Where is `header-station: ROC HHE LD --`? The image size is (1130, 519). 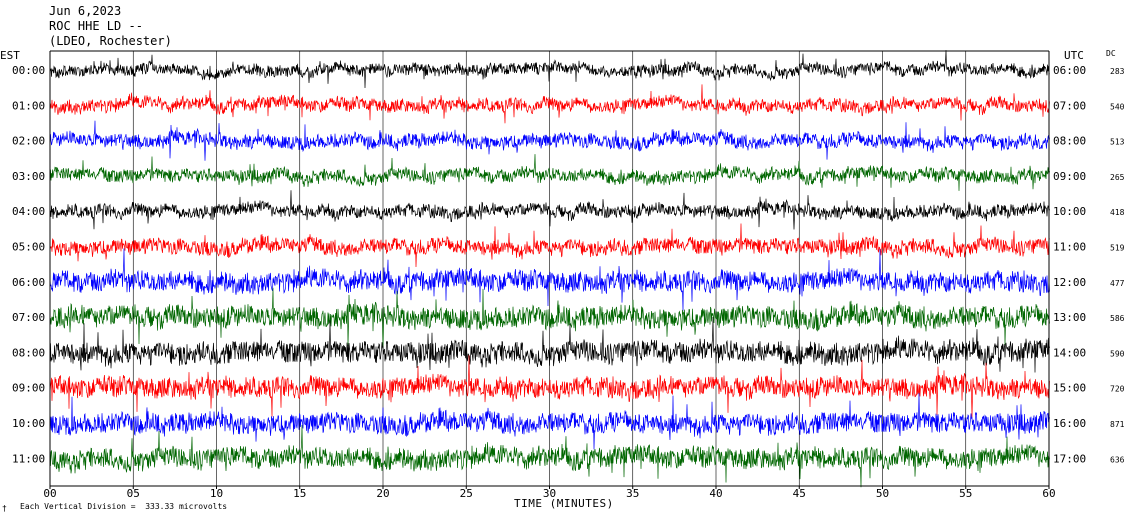 header-station: ROC HHE LD -- is located at coordinates (96, 26).